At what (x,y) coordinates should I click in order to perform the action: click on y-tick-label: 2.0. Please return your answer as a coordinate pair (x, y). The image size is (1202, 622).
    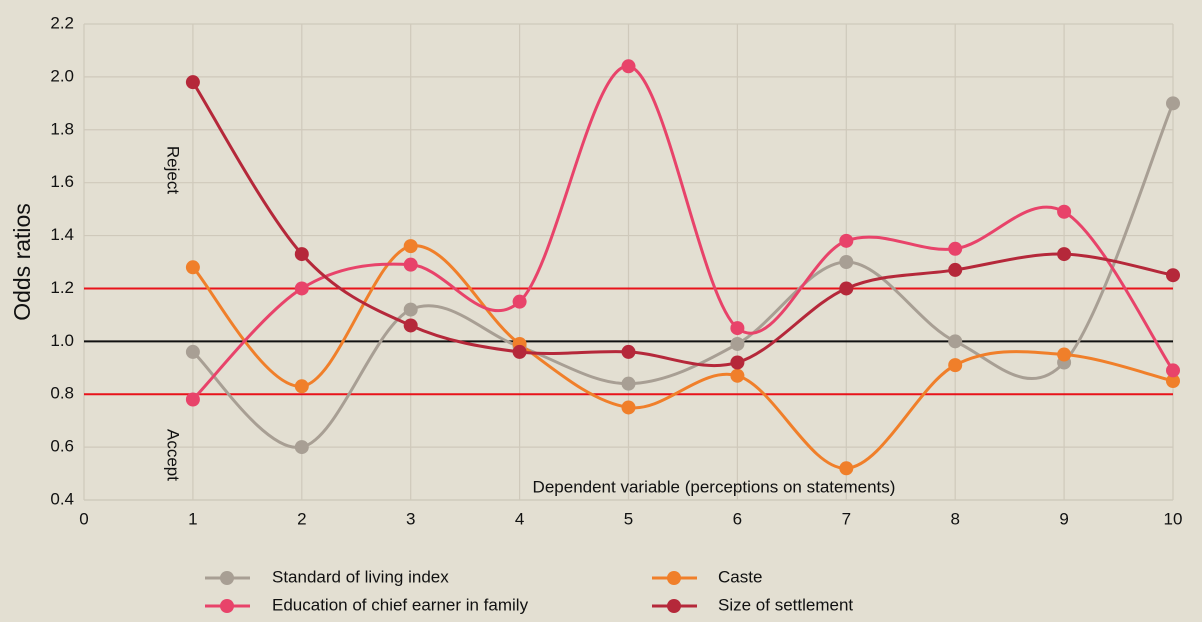
    Looking at the image, I should click on (62, 75).